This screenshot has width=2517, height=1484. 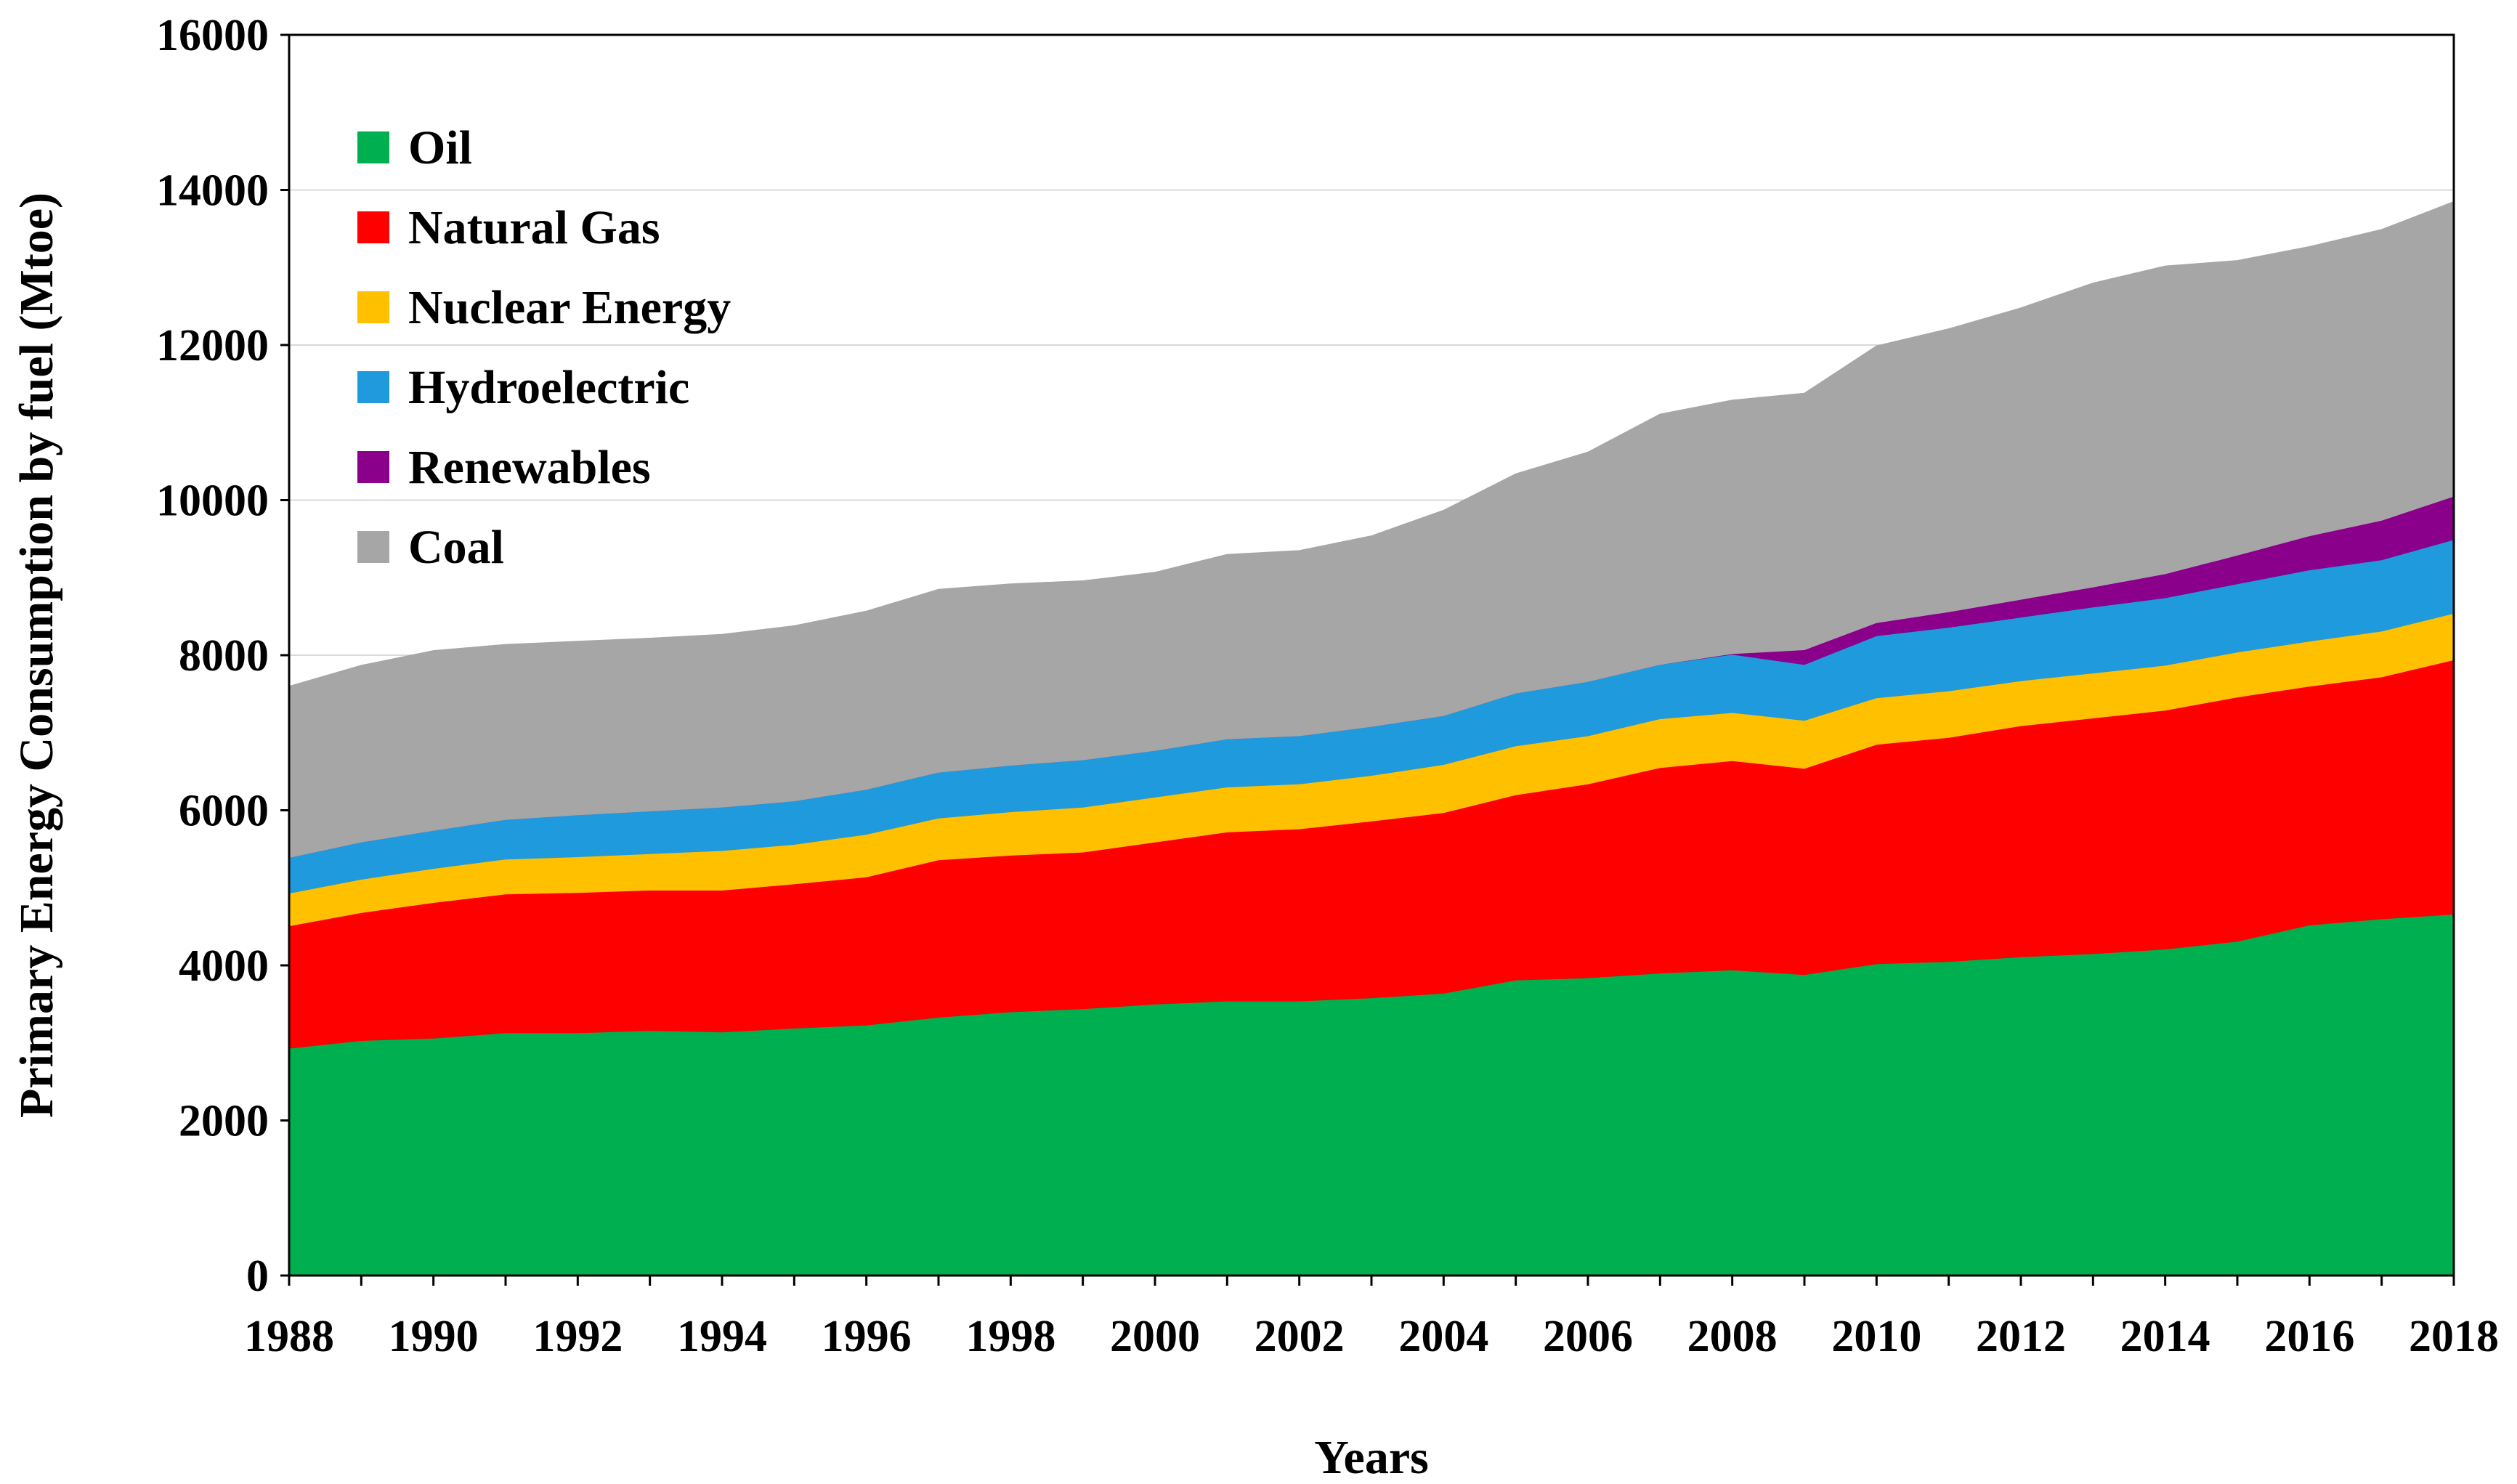 I want to click on x-tick-label: 1994, so click(x=722, y=1336).